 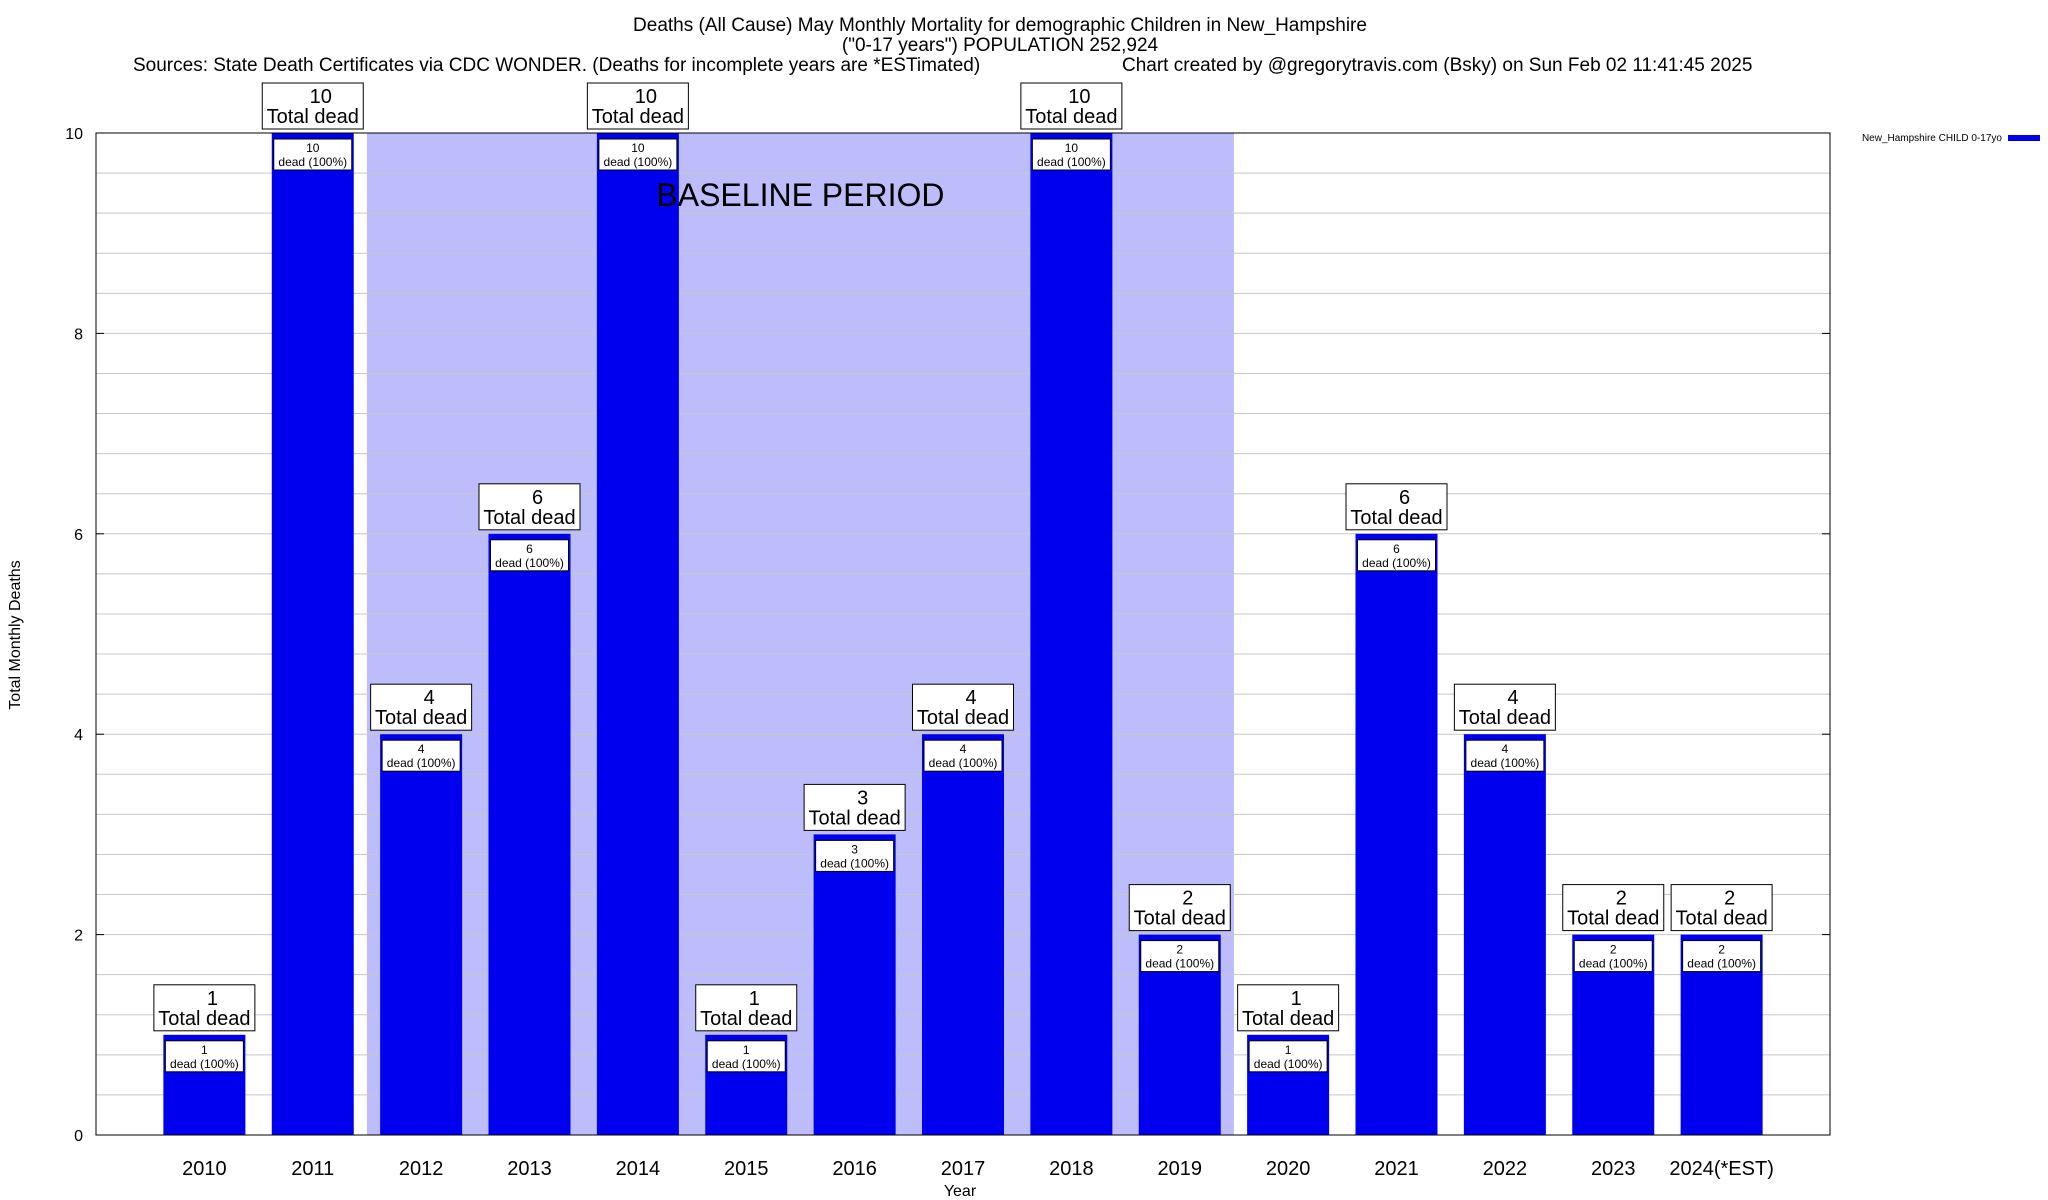 I want to click on x-tick-label: 2024(*EST), so click(x=1721, y=1169).